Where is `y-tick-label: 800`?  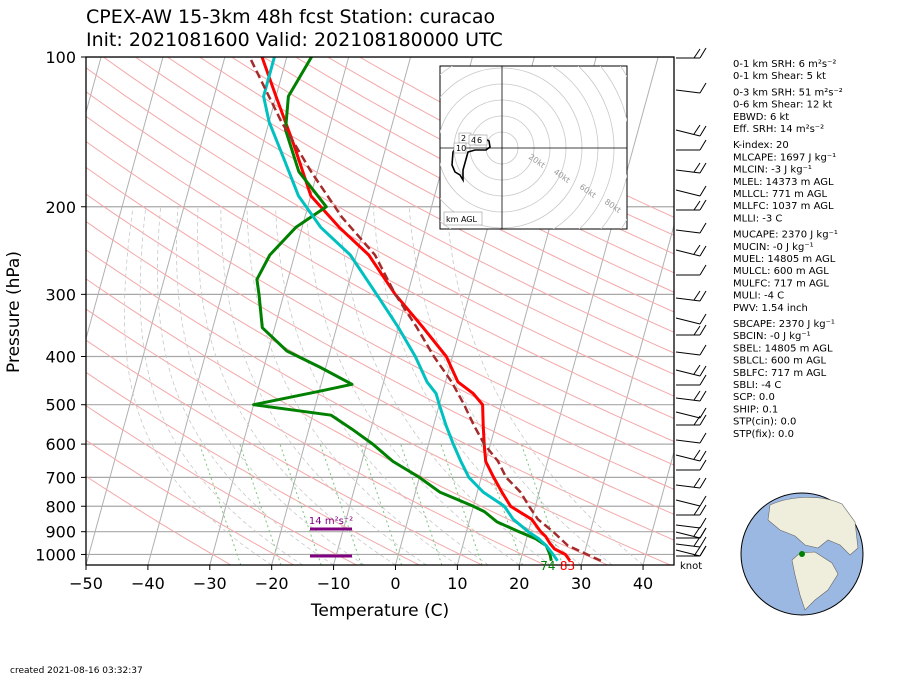
y-tick-label: 800 is located at coordinates (60, 506).